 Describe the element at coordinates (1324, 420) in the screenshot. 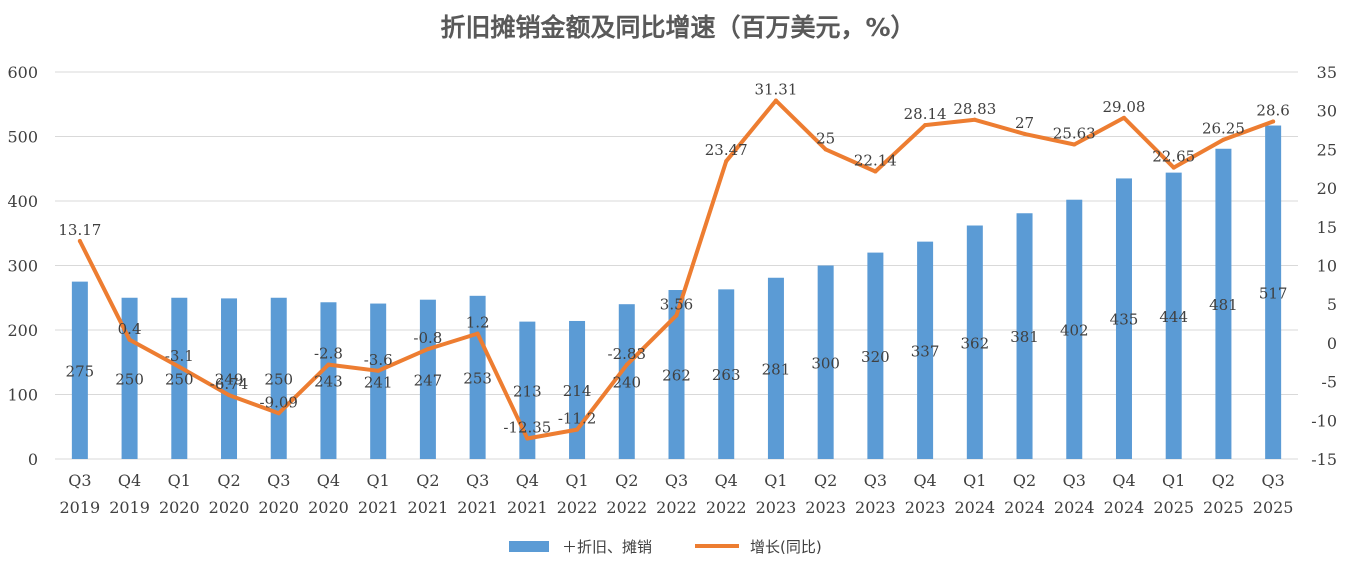

I see `y-right-tick-label: -10` at that location.